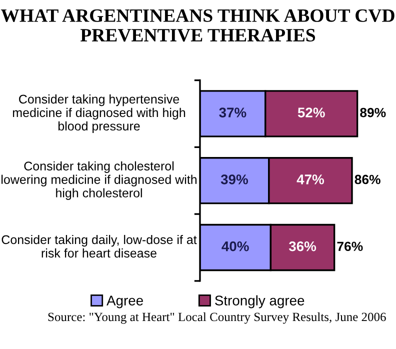  Describe the element at coordinates (367, 179) in the screenshot. I see `total-label: 86%` at that location.